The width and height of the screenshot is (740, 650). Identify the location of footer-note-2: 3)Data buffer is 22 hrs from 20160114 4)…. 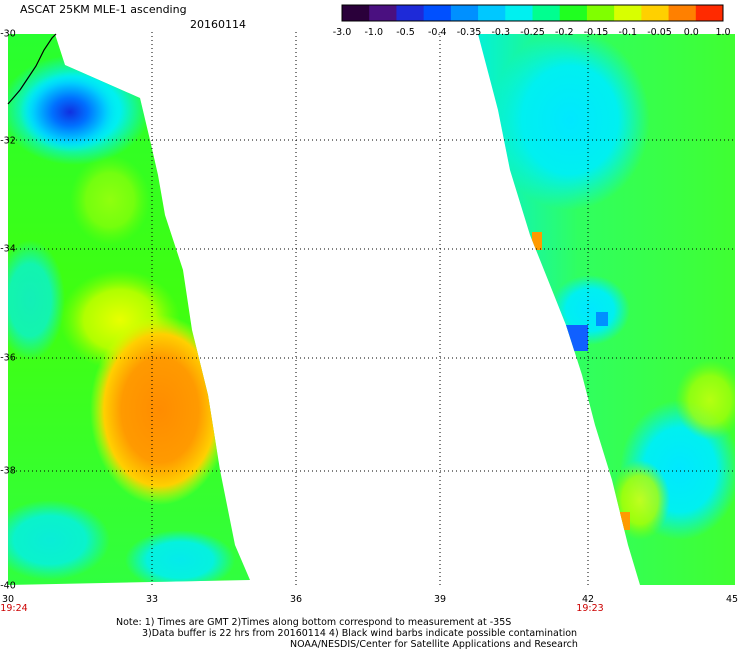
(360, 633).